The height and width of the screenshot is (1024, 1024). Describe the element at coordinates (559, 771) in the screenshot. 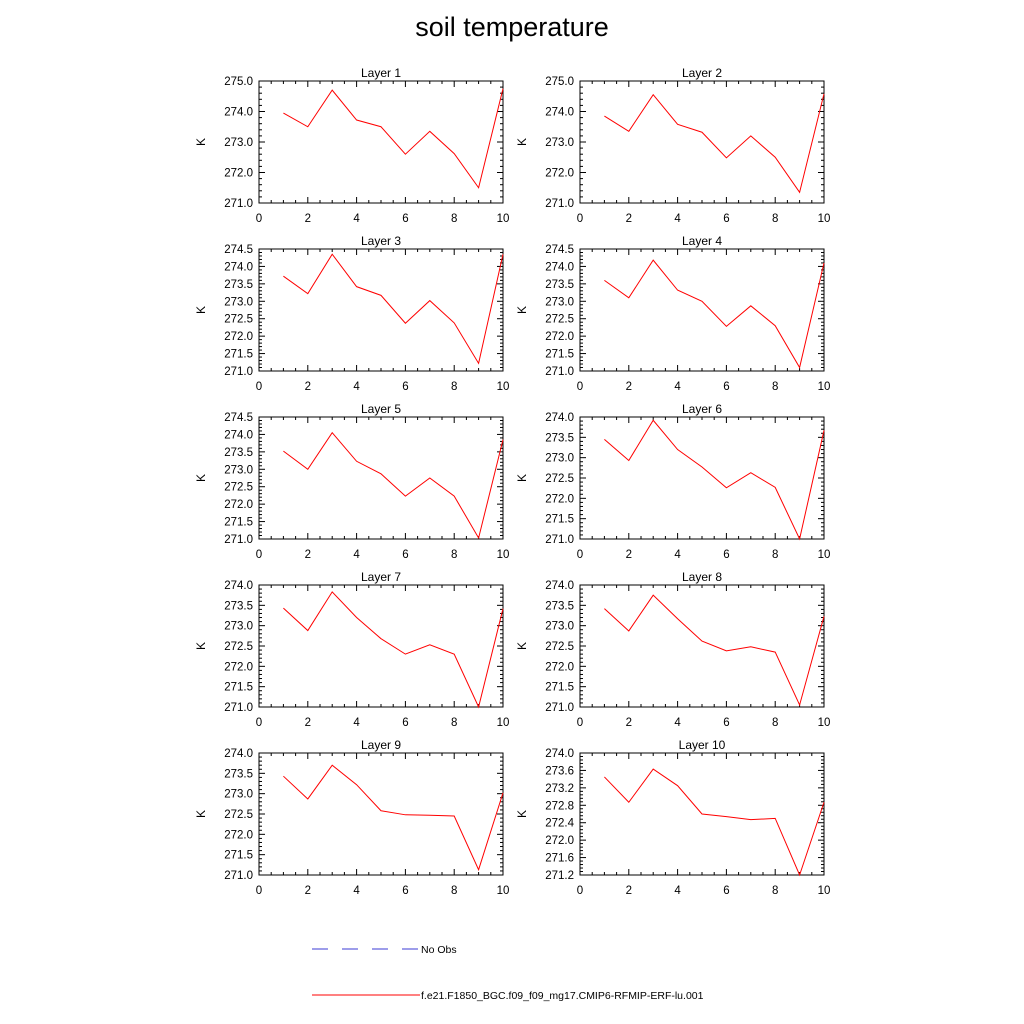

I see `y-tick-label: 273.6` at that location.